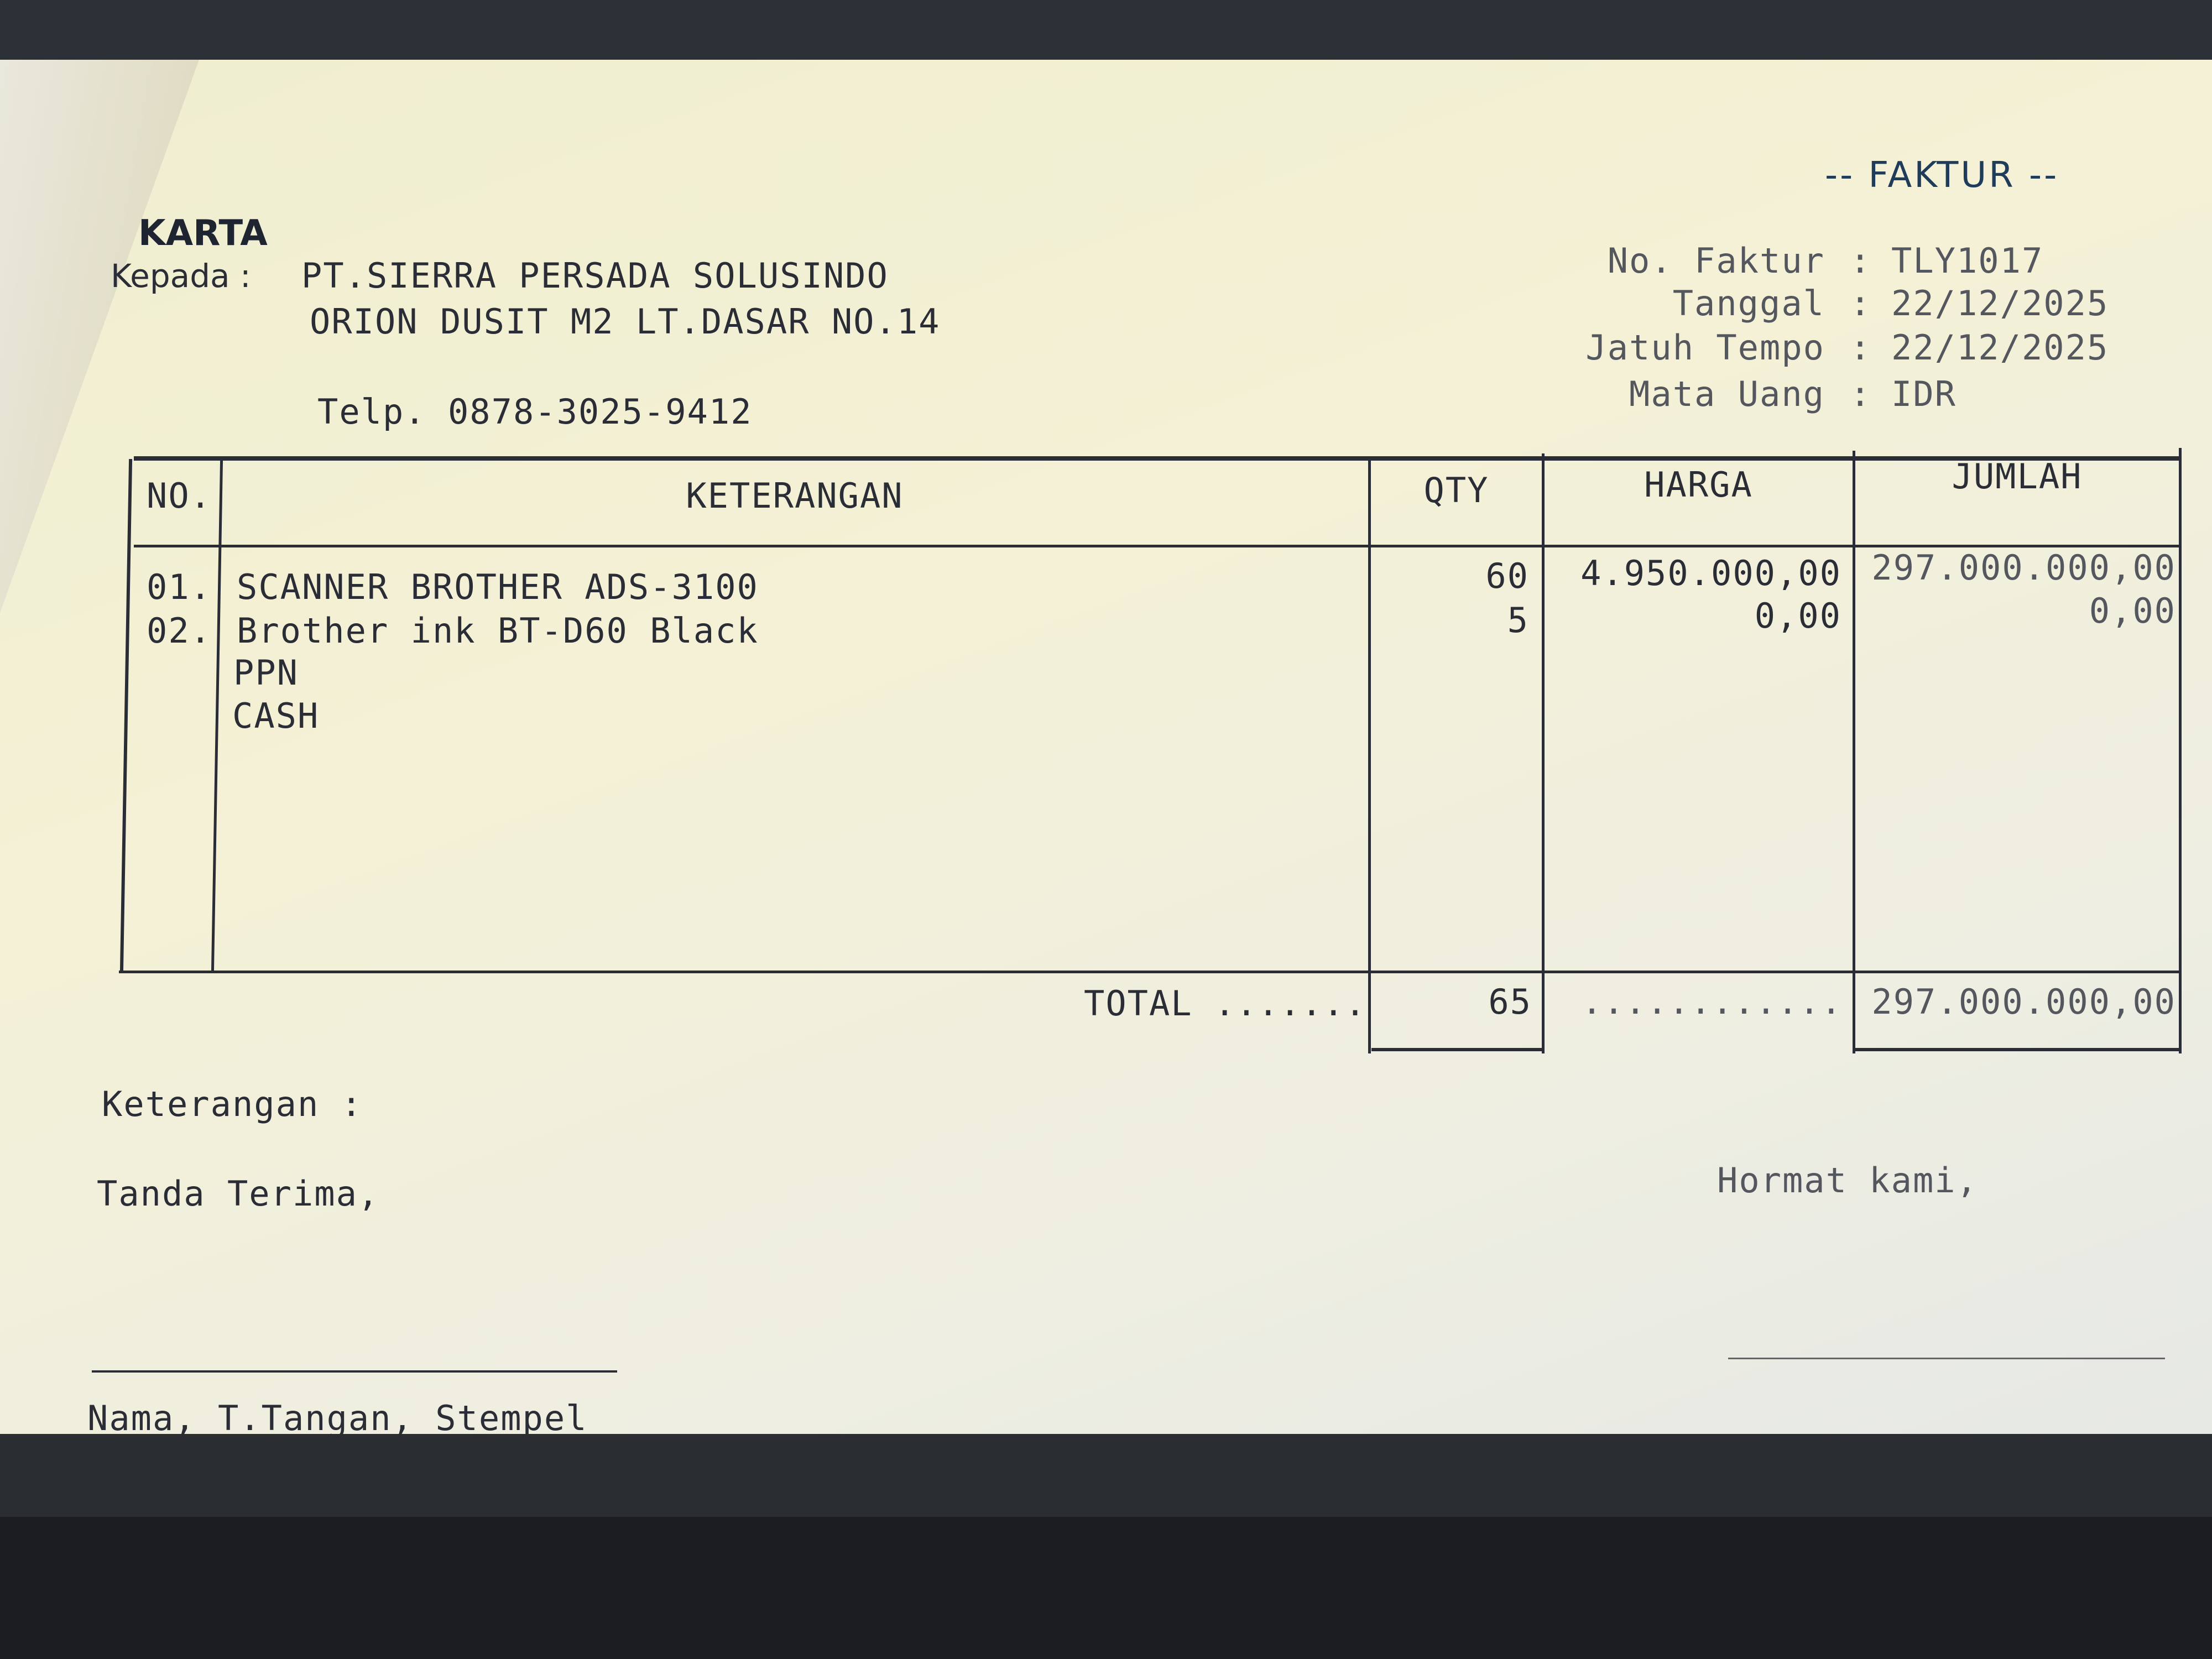 The width and height of the screenshot is (2212, 1659). Describe the element at coordinates (1106, 1476) in the screenshot. I see `background-bottom` at that location.